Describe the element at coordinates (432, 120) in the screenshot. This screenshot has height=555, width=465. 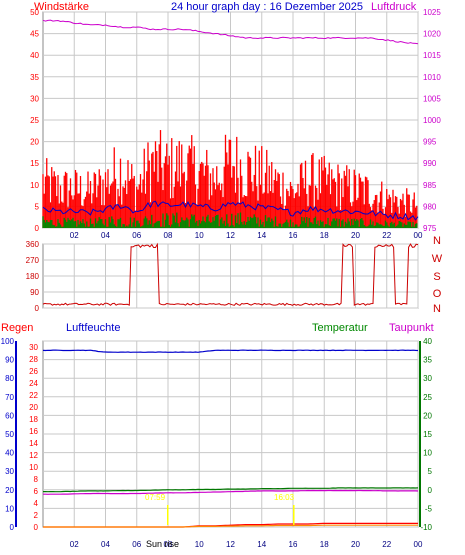
I see `y2-tick-label: 1000` at that location.